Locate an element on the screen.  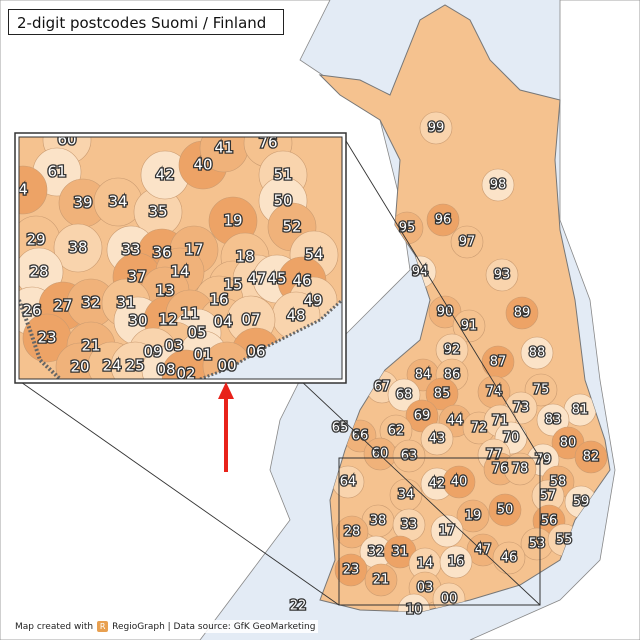
postcode-label: 43 is located at coordinates (437, 439).